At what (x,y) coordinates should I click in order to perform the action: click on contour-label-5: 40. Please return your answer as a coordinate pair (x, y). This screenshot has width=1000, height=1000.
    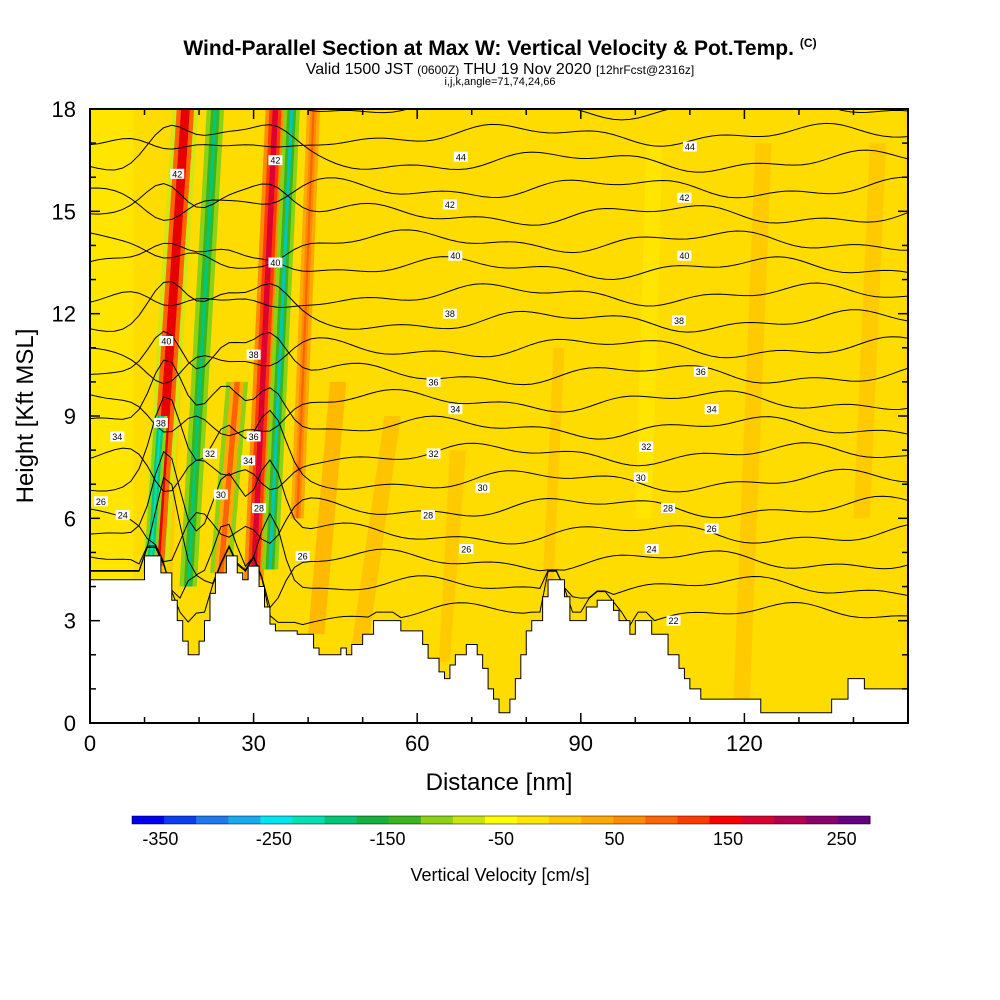
    Looking at the image, I should click on (684, 256).